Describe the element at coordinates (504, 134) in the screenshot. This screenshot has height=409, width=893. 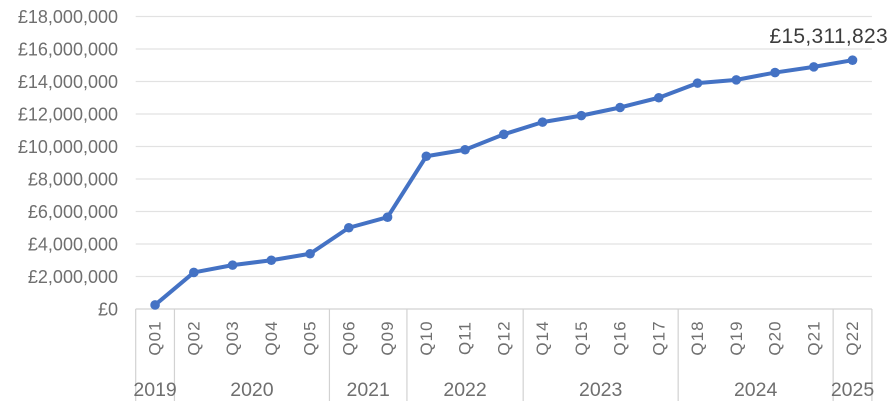
I see `data-point-marker-q12` at that location.